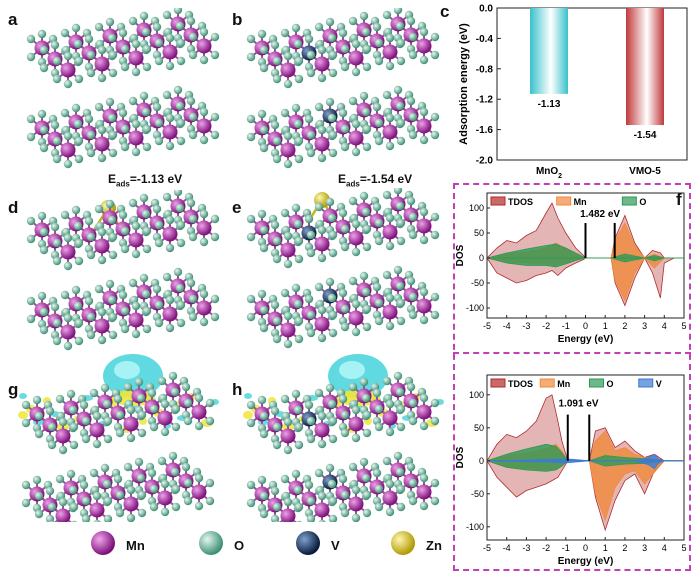 Image resolution: width=700 pixels, height=577 pixels. Describe the element at coordinates (445, 11) in the screenshot. I see `panel-label-c: c` at that location.